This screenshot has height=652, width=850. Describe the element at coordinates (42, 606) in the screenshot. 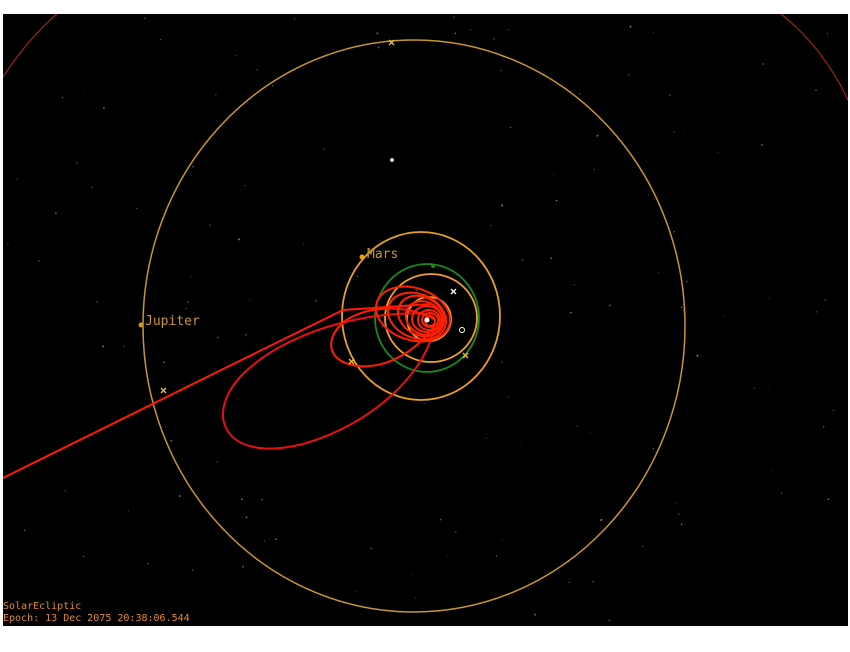

I see `coordinate-frame-label: SolarEcliptic` at that location.